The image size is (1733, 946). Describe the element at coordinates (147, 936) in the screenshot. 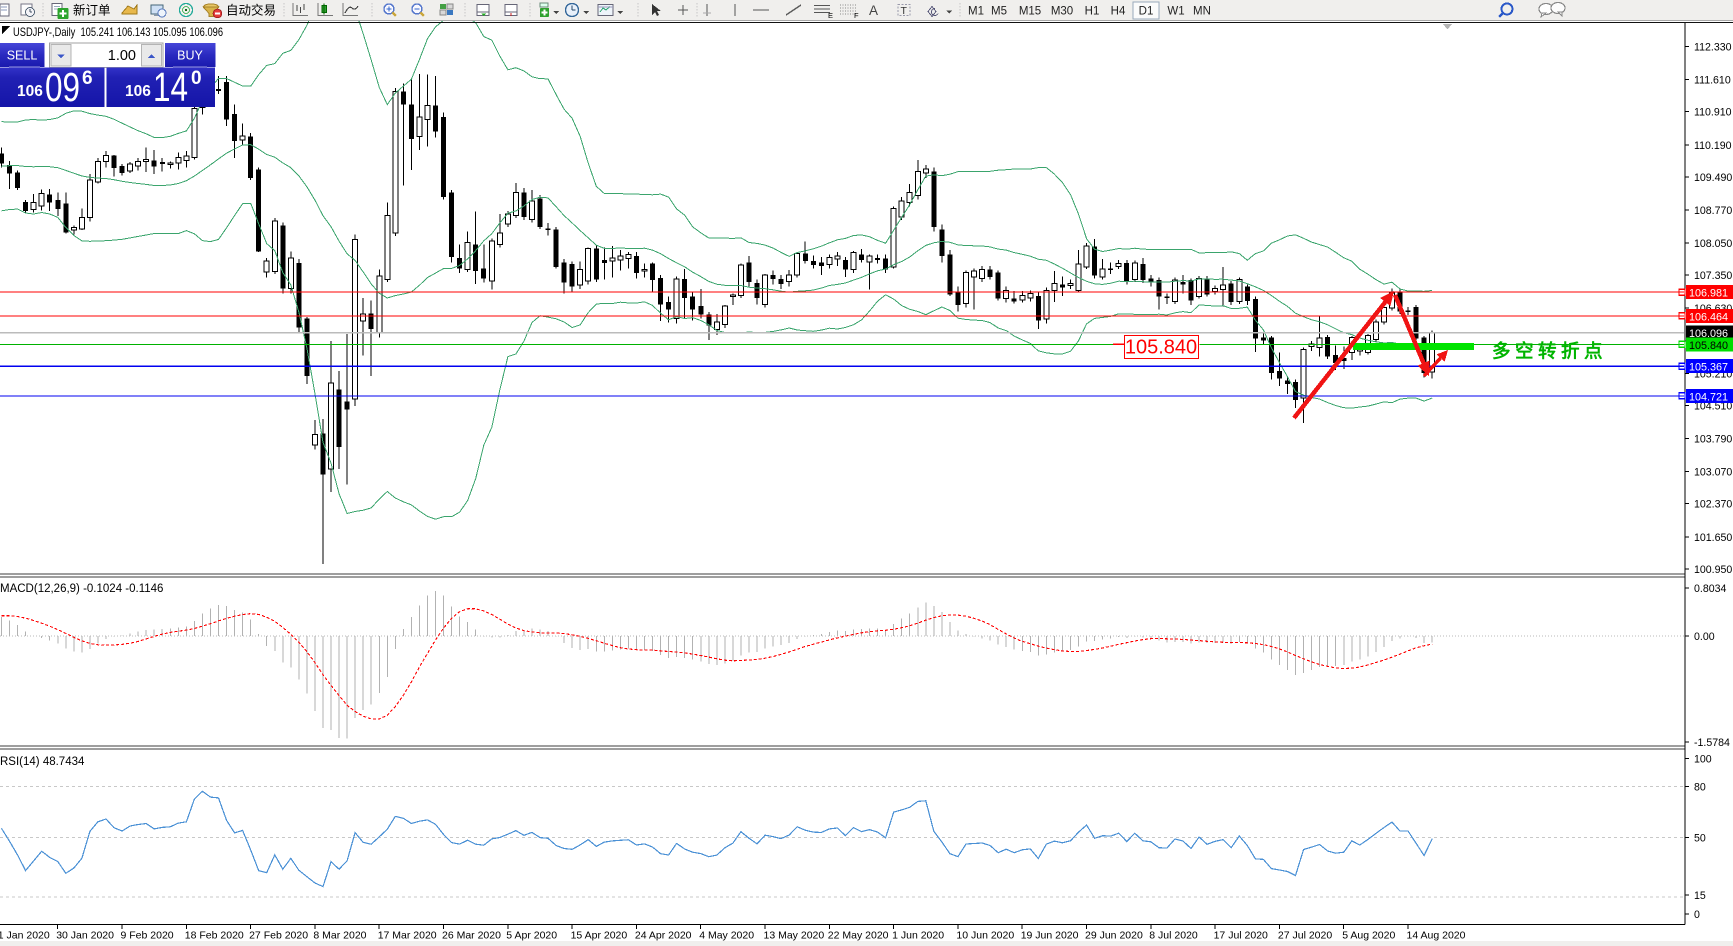

I see `svg-text: 9 Feb 2020` at that location.